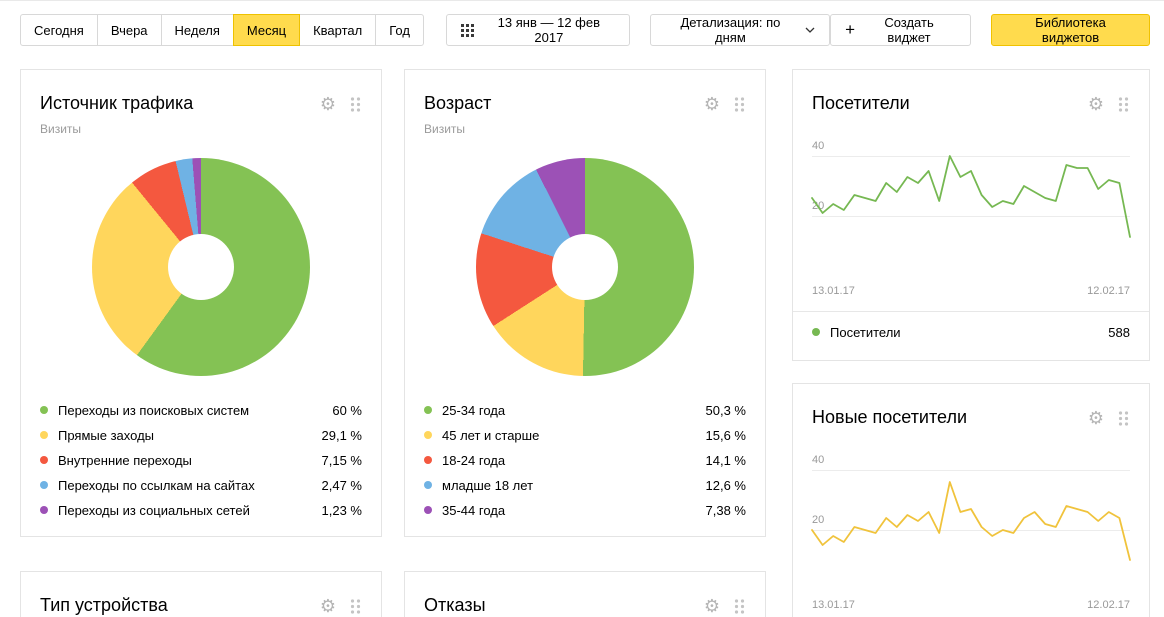 This screenshot has height=617, width=1164. I want to click on legend-label: 35-44 года, so click(474, 510).